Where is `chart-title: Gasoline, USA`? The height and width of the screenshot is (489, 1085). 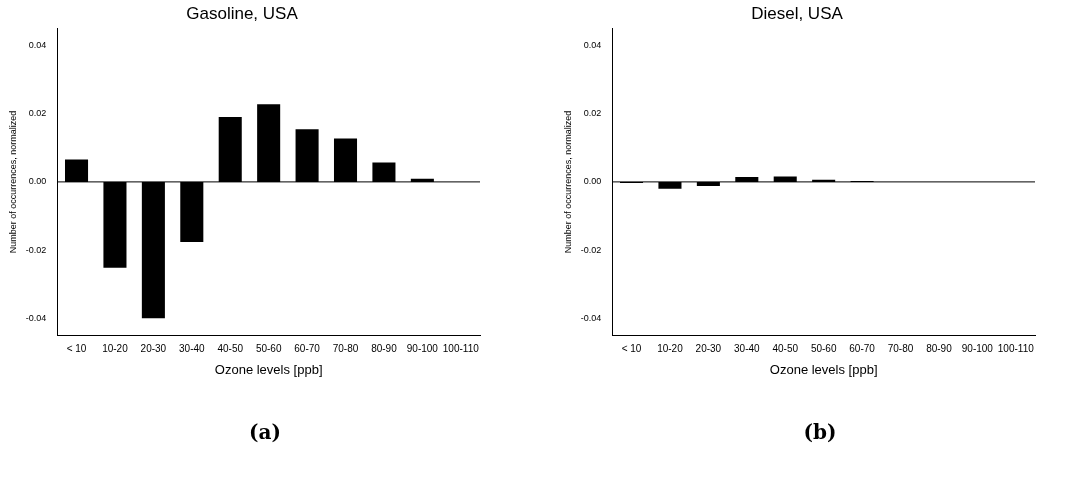 chart-title: Gasoline, USA is located at coordinates (242, 13).